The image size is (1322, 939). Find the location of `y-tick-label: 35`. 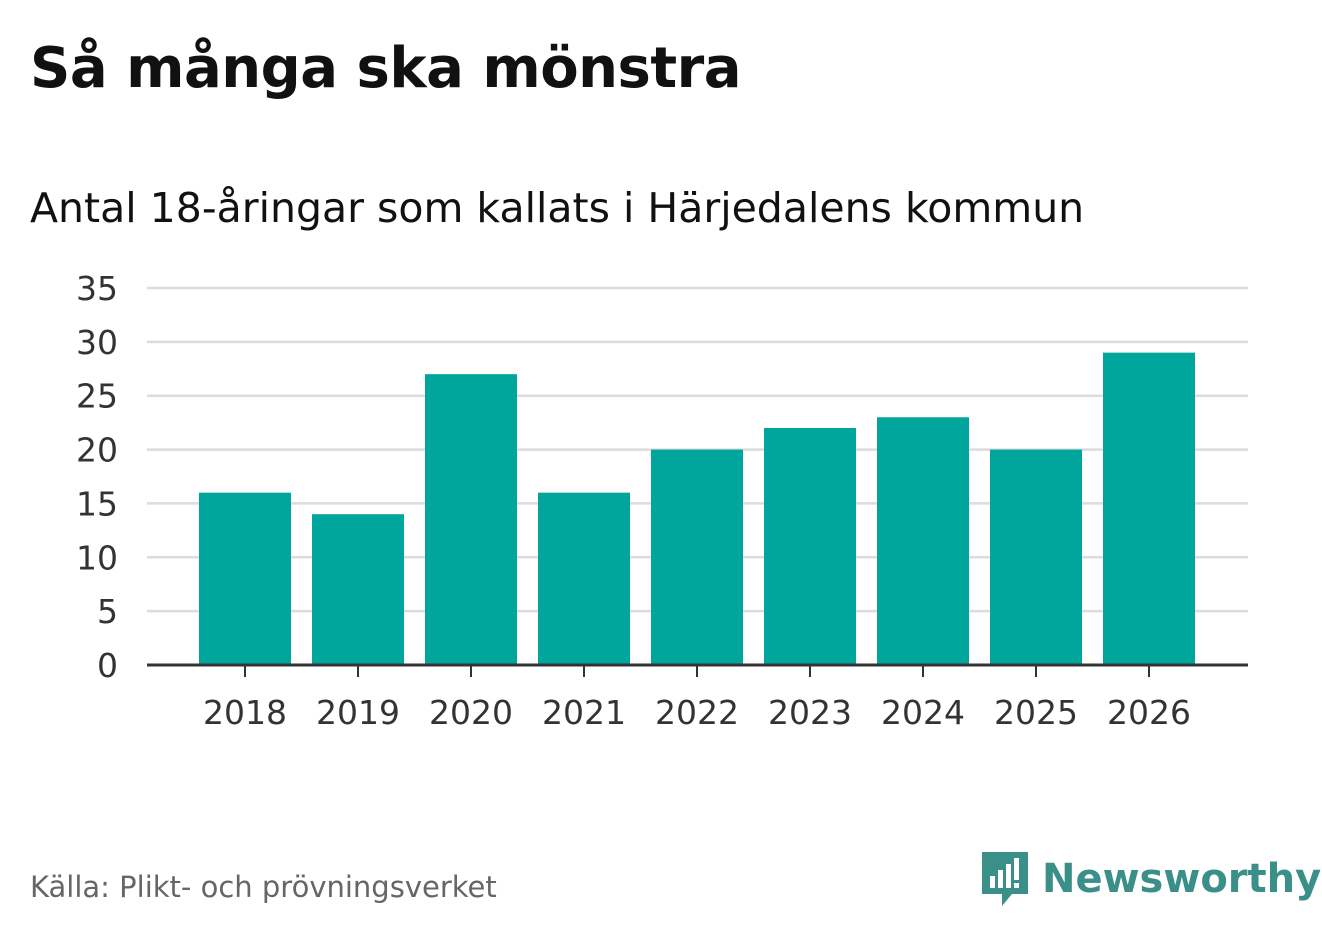

y-tick-label: 35 is located at coordinates (97, 288).